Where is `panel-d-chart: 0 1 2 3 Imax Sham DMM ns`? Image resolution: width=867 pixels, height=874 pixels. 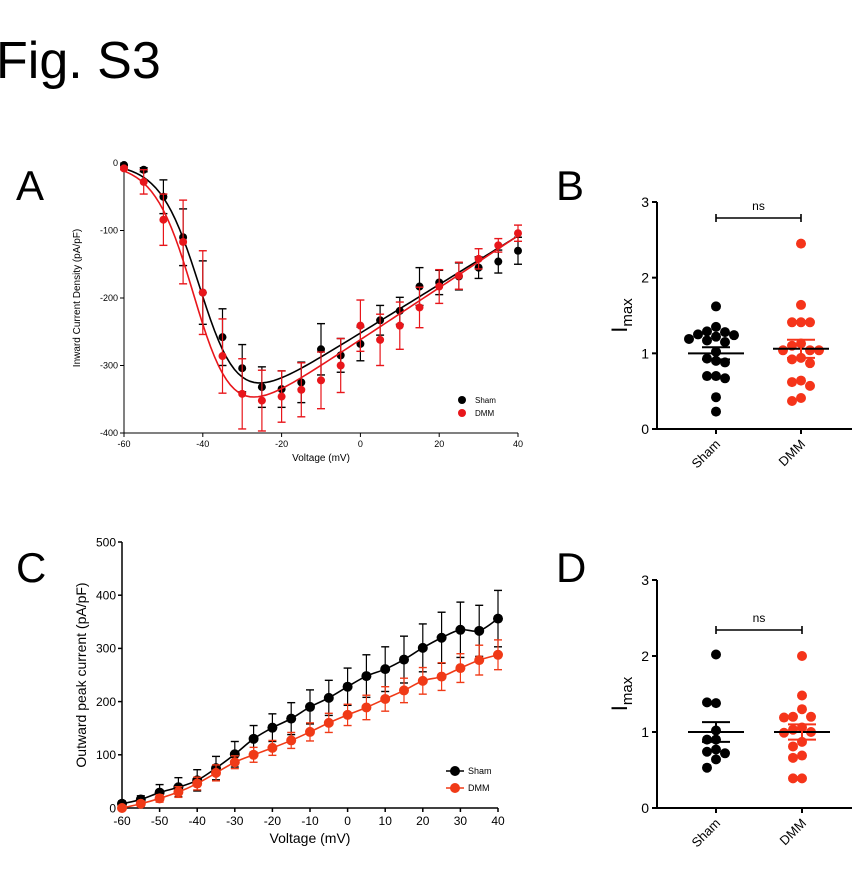
panel-d-chart: 0 1 2 3 Imax Sham DMM ns is located at coordinates (729, 711).